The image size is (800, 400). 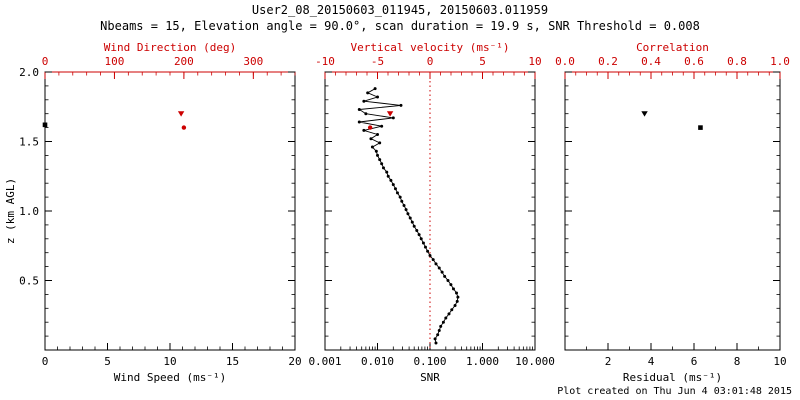 I want to click on residual-square-marker, so click(x=700, y=127).